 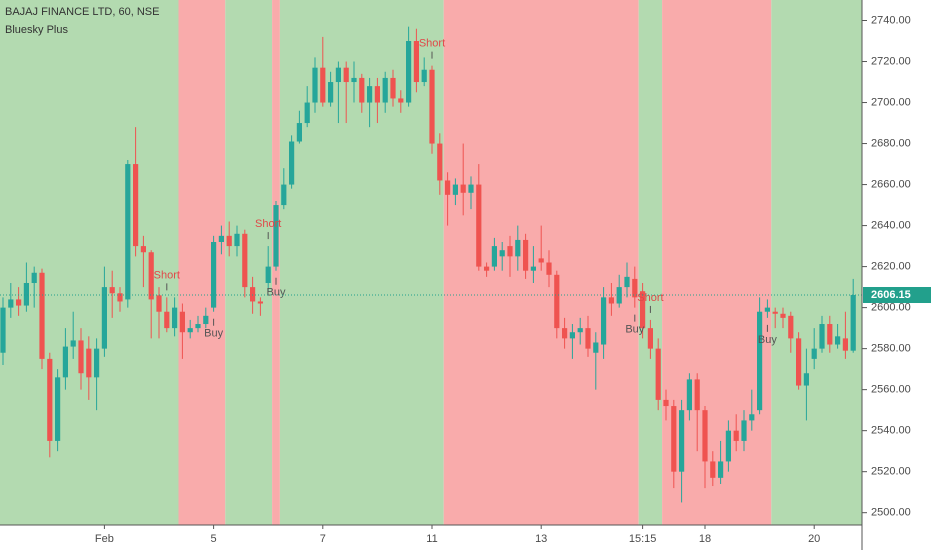 What do you see at coordinates (82, 12) in the screenshot?
I see `chart-title: BAJAJ FINANCE LTD, 60, NSE` at bounding box center [82, 12].